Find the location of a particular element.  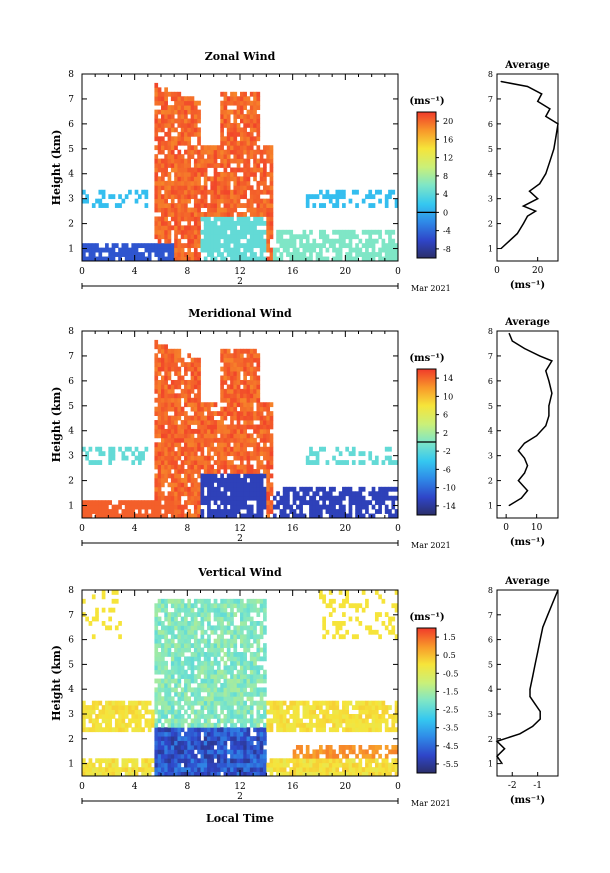

y-tick-label: 8 is located at coordinates (71, 332).